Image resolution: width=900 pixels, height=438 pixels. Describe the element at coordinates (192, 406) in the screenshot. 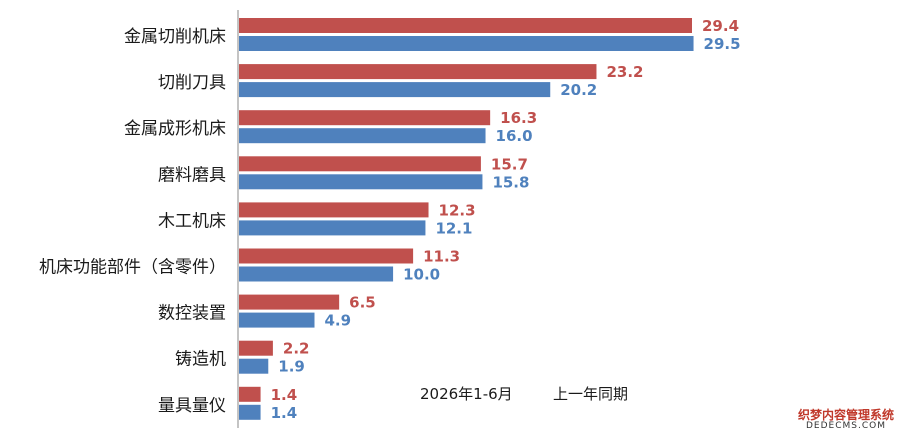

I see `category-label: 量具量仪` at that location.